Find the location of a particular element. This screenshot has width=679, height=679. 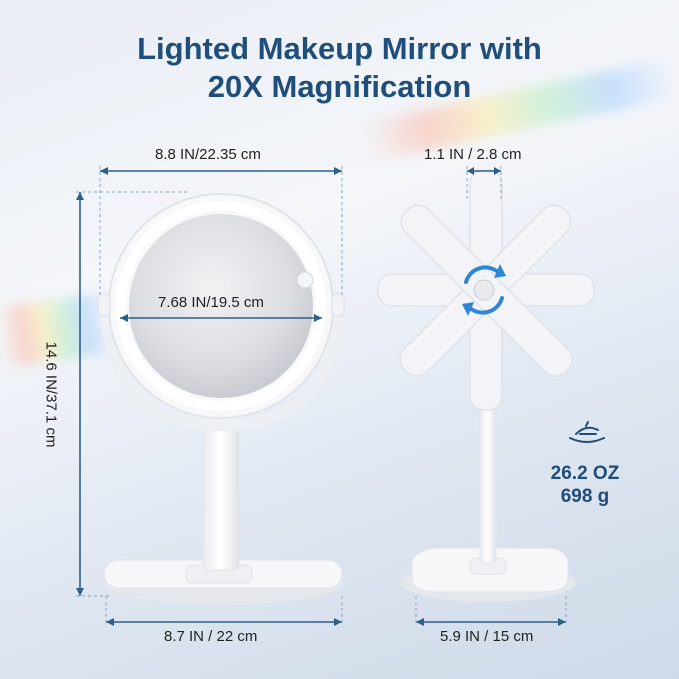

side-base-arrow-right is located at coordinates (562, 622).